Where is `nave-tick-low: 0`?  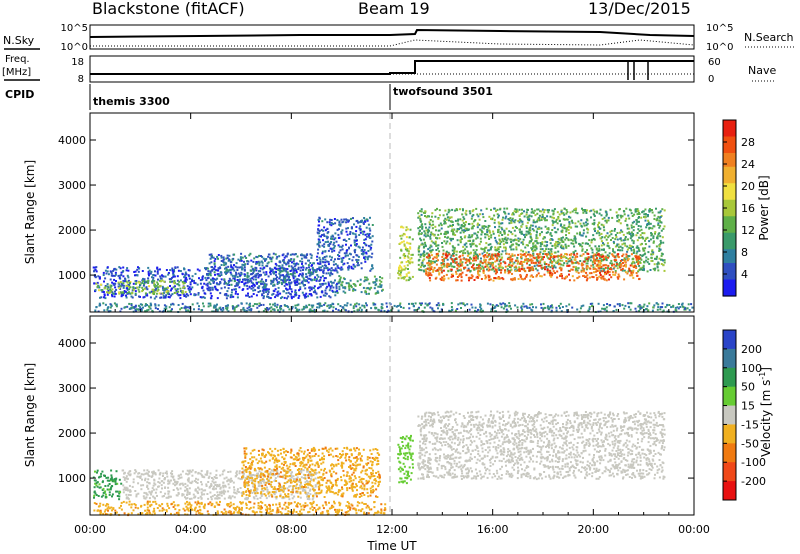 nave-tick-low: 0 is located at coordinates (711, 79).